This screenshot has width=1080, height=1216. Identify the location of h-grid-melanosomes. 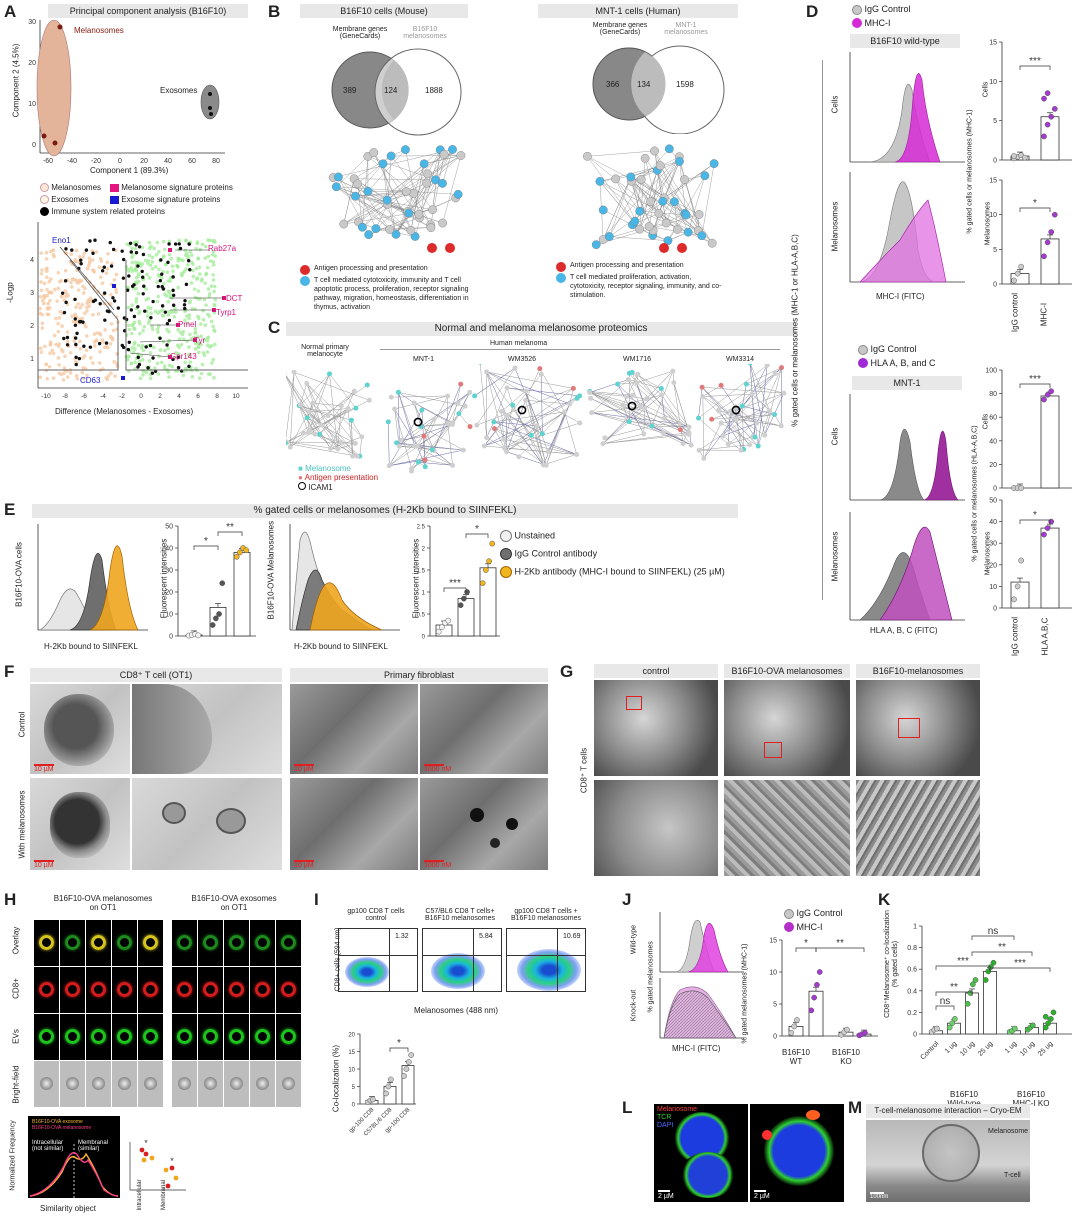
(100, 1015).